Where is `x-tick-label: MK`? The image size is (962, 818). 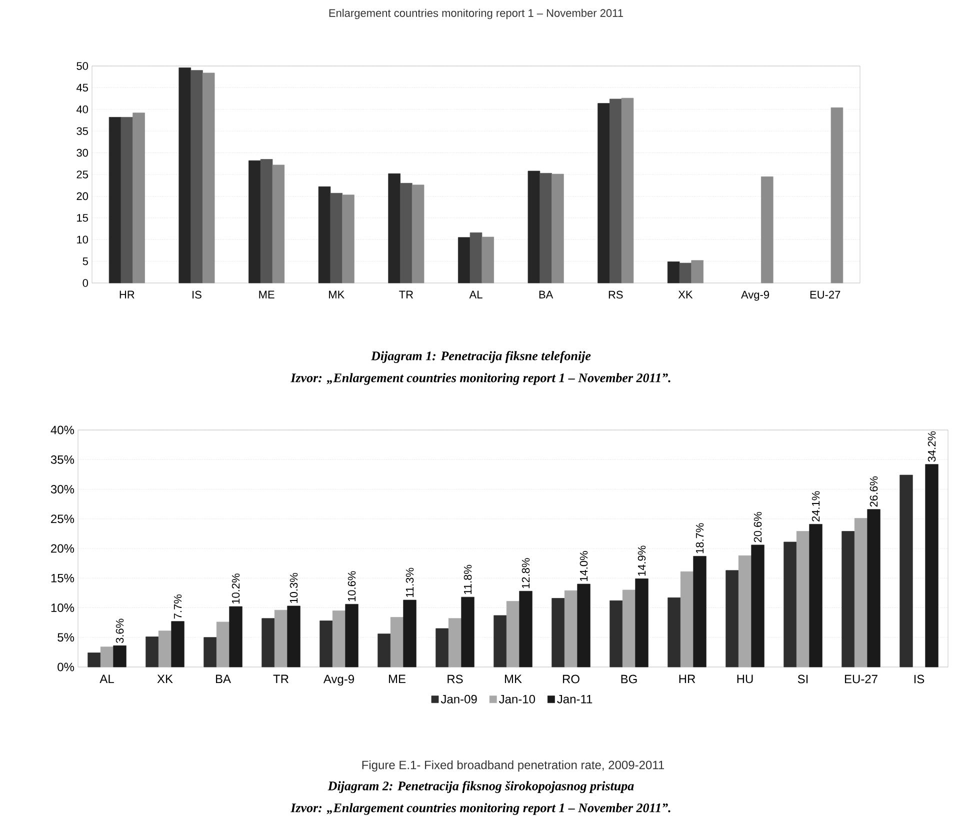
x-tick-label: MK is located at coordinates (513, 678).